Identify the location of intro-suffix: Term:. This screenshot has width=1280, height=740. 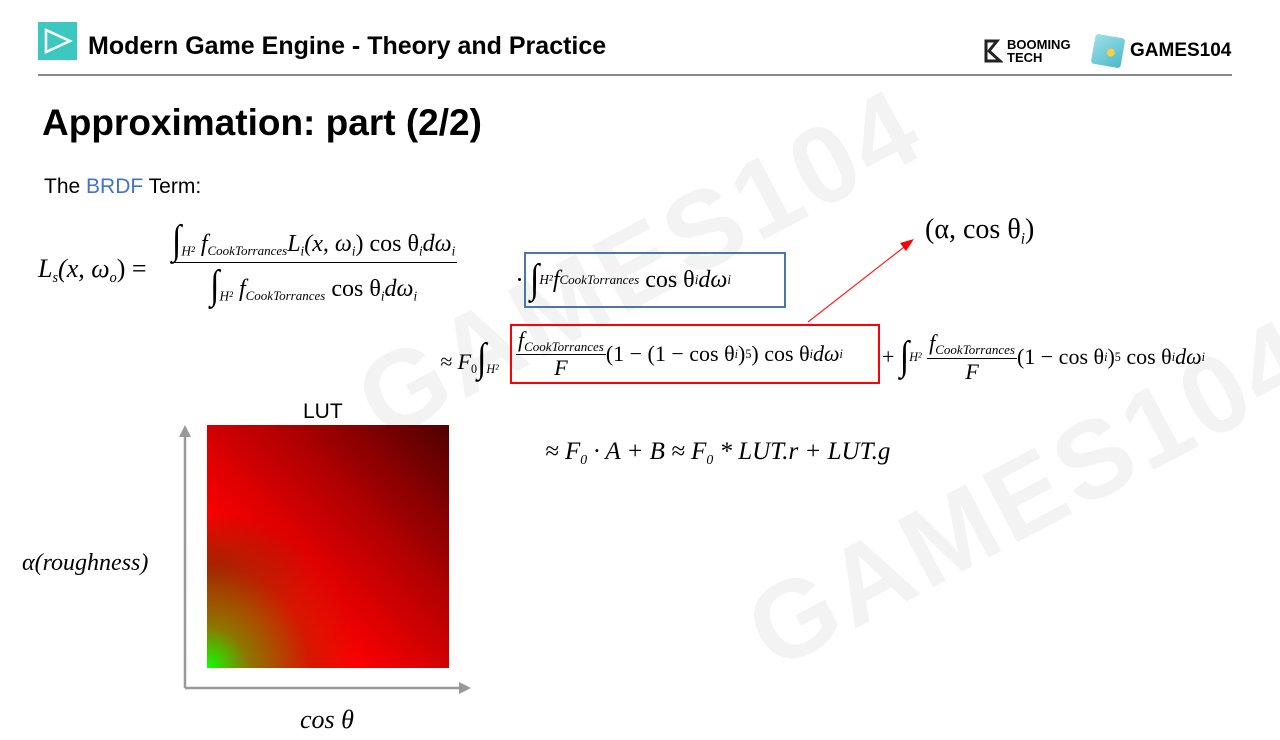
(172, 186).